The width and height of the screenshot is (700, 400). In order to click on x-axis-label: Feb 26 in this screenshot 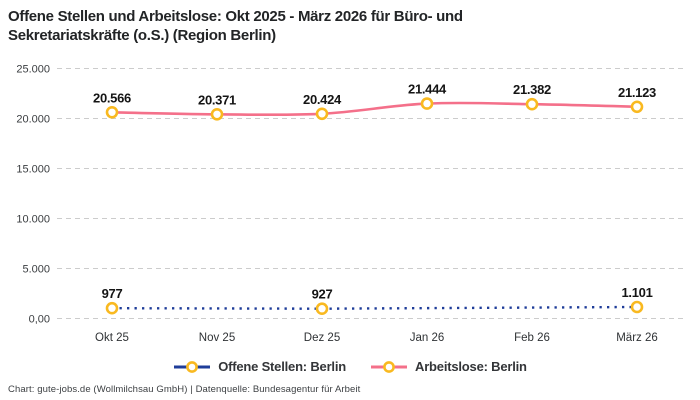, I will do `click(532, 338)`.